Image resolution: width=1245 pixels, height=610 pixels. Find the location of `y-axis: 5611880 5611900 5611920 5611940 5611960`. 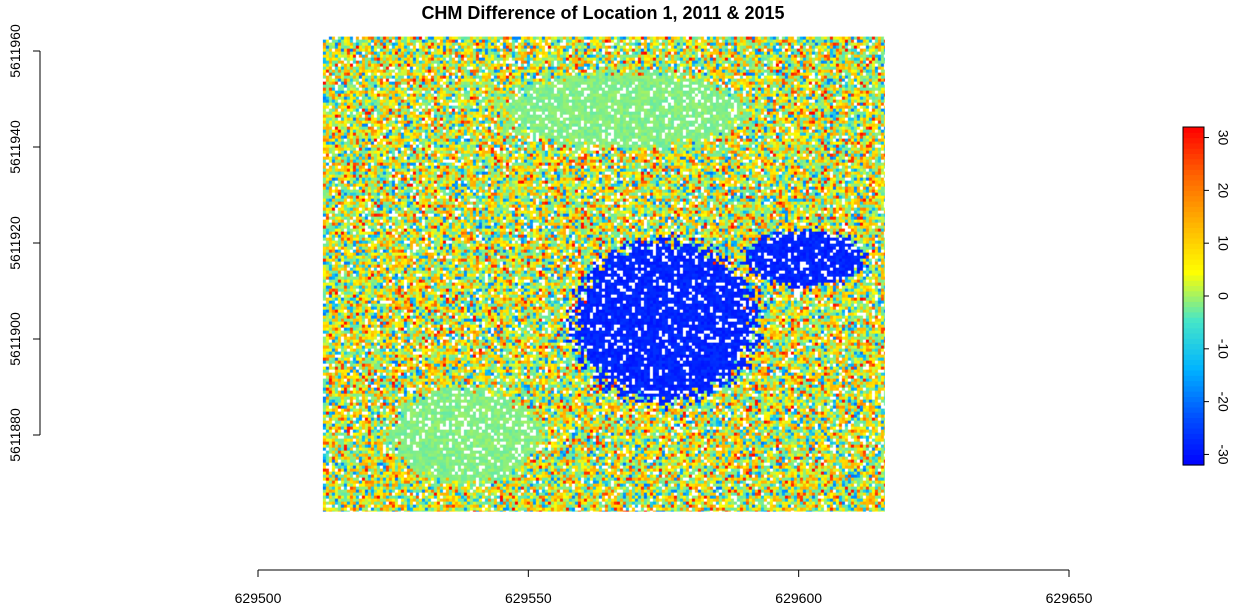

y-axis: 5611880 5611900 5611920 5611940 5611960 is located at coordinates (24, 243).